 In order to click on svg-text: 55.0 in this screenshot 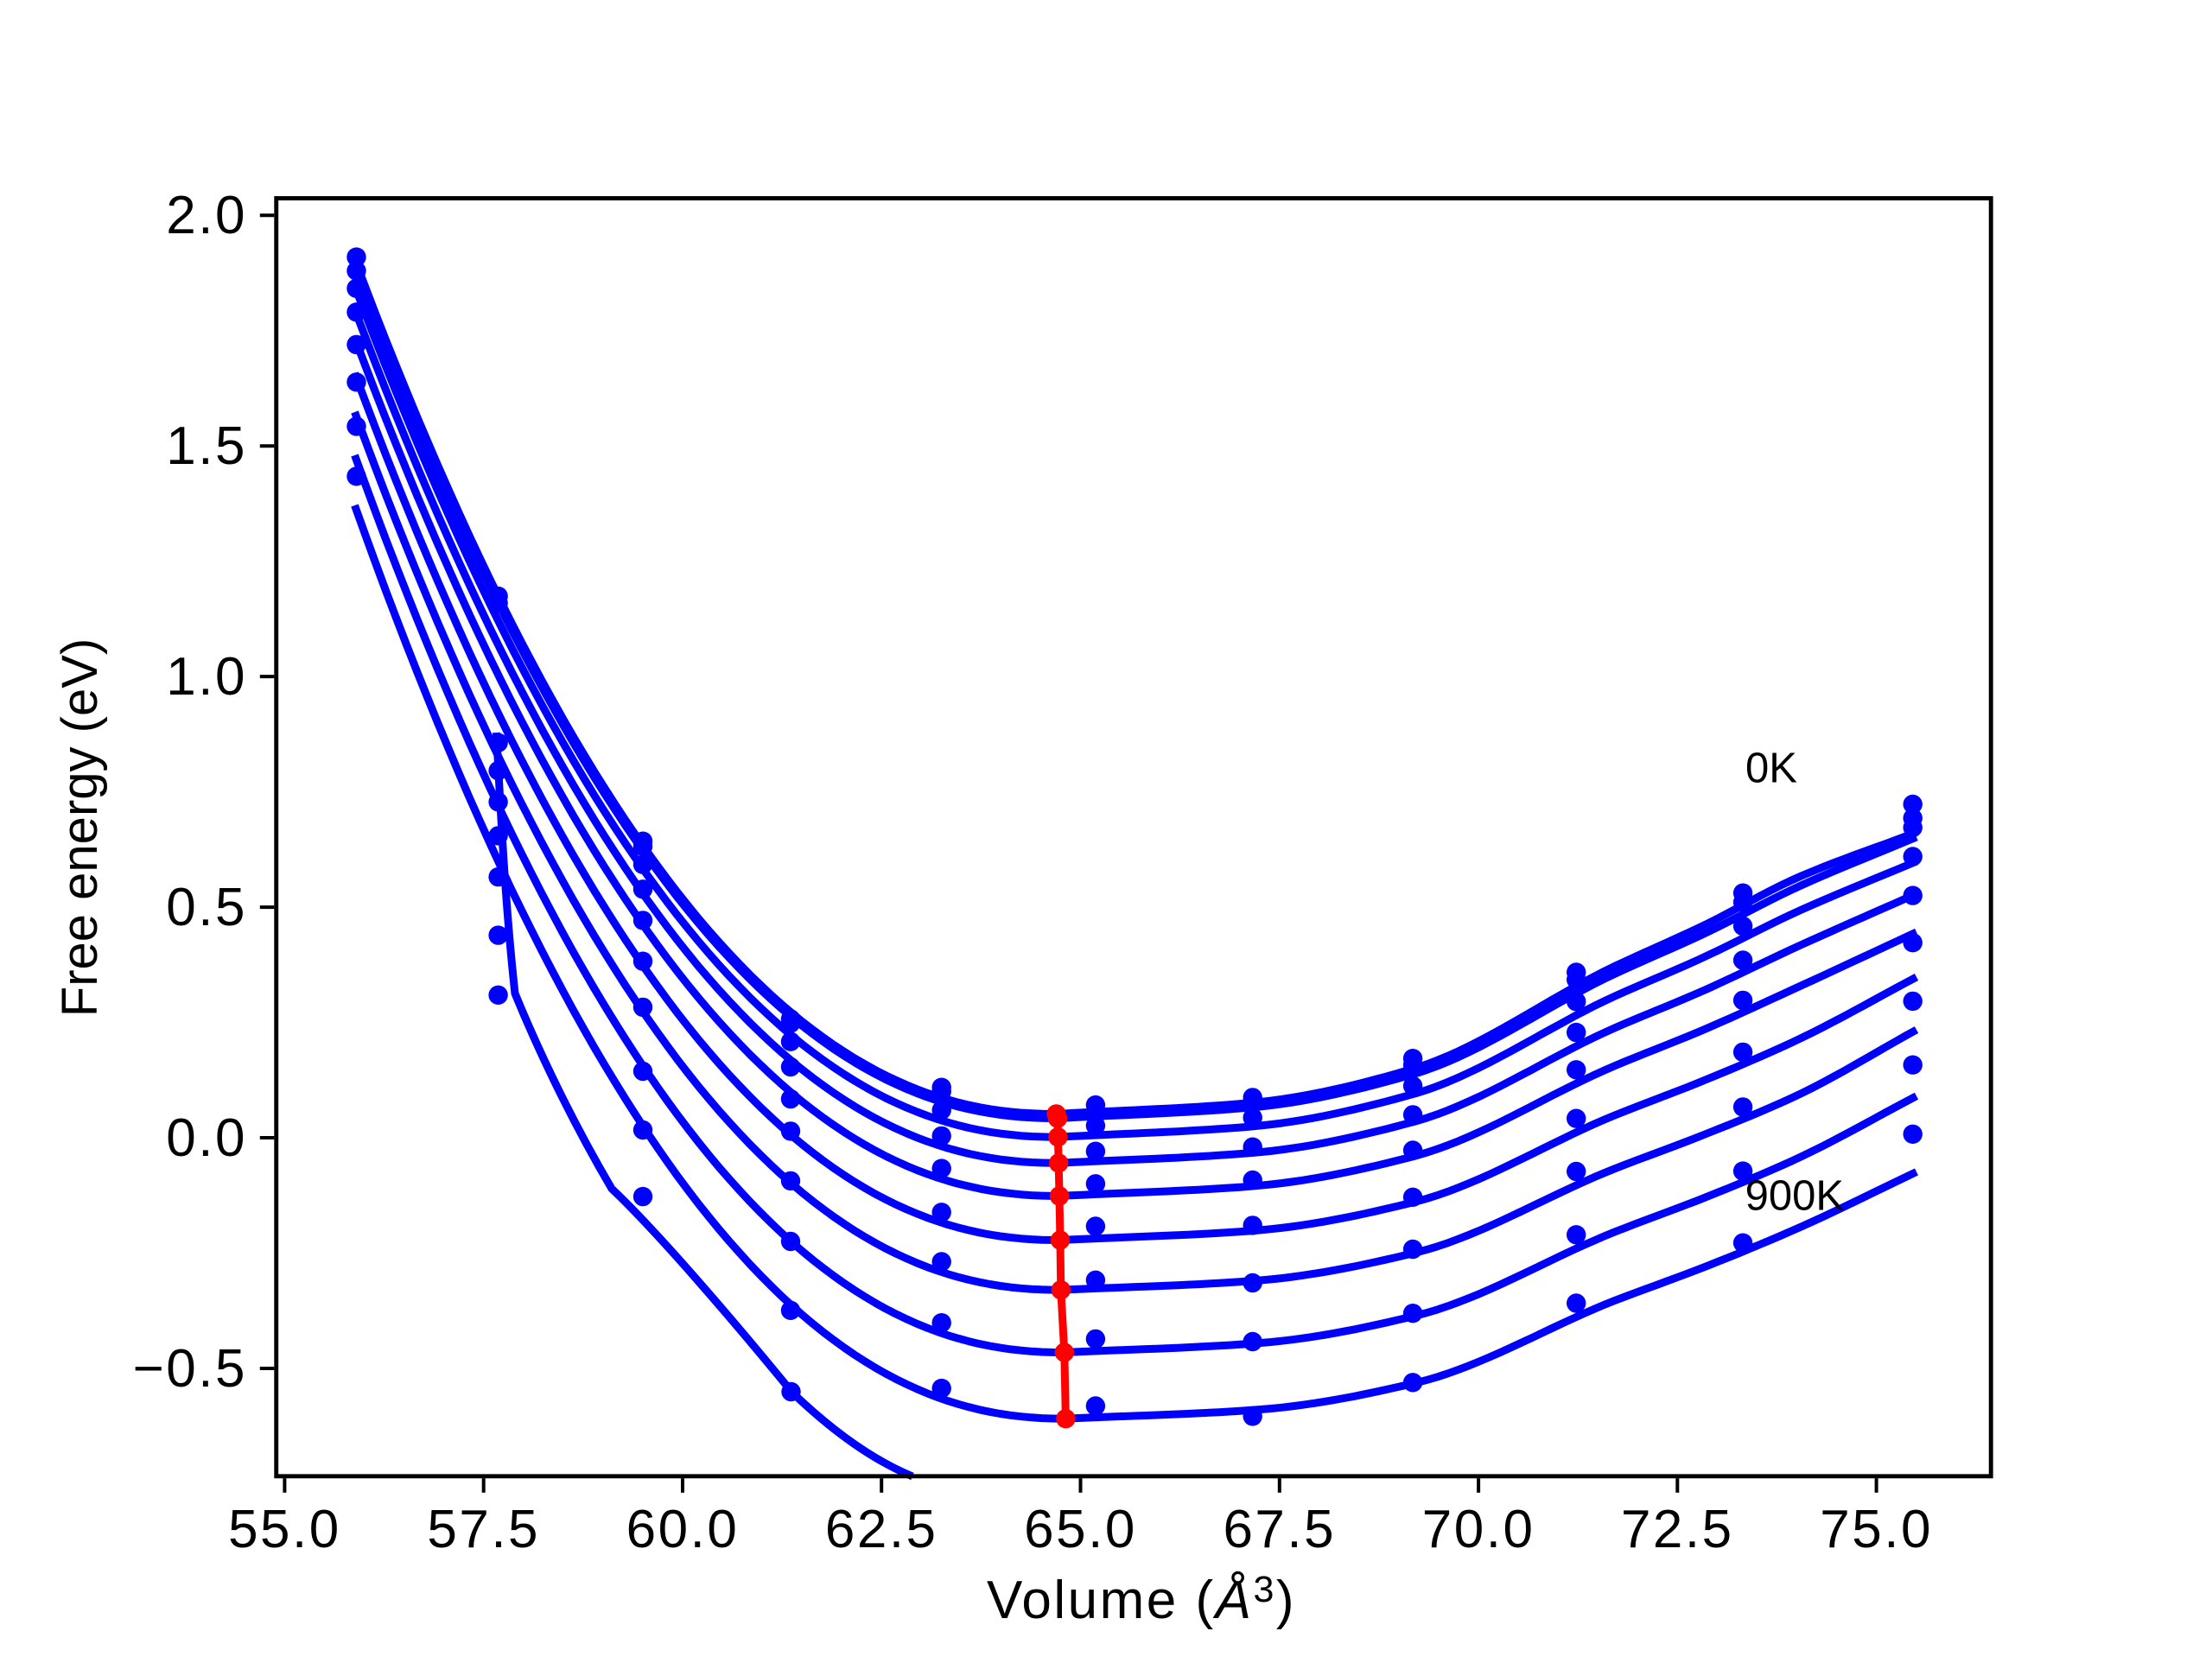, I will do `click(284, 1530)`.